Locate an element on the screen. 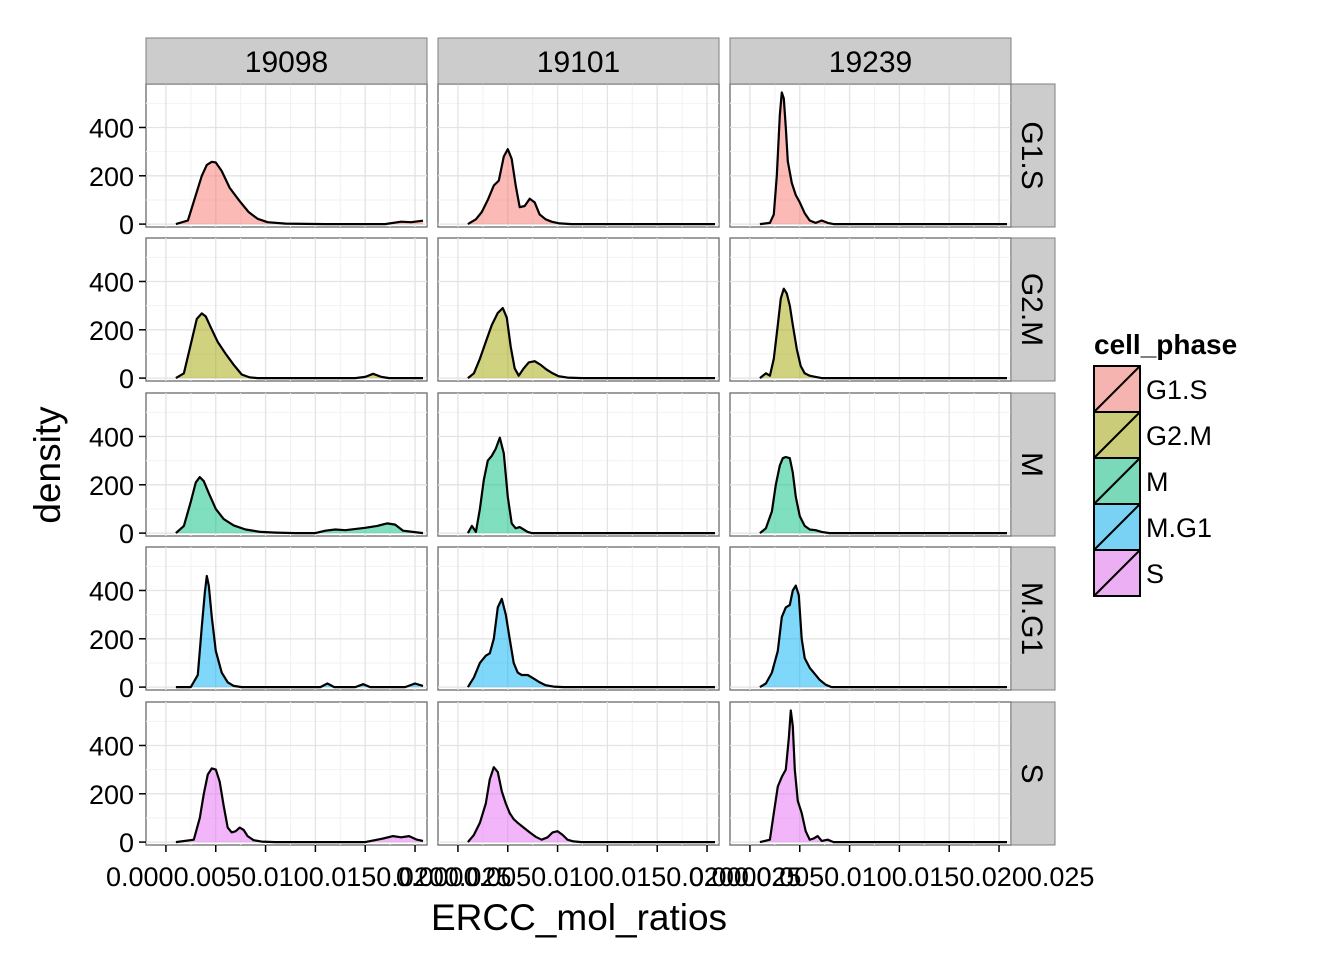  panel-19101-M.G1 is located at coordinates (578, 618).